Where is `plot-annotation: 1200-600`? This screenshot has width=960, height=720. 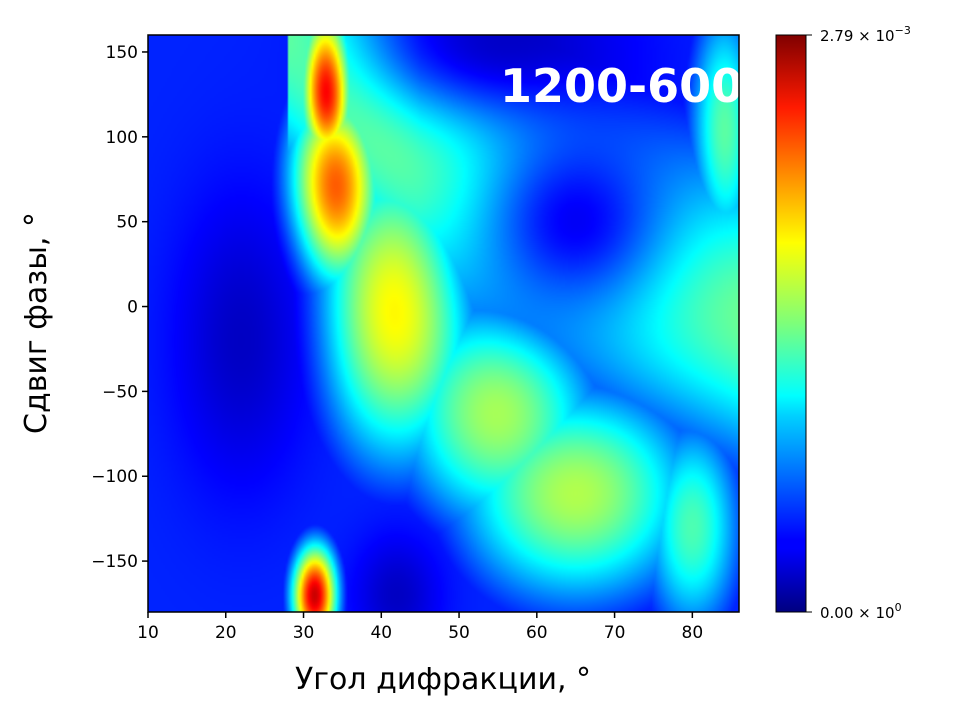
plot-annotation: 1200-600 is located at coordinates (621, 86).